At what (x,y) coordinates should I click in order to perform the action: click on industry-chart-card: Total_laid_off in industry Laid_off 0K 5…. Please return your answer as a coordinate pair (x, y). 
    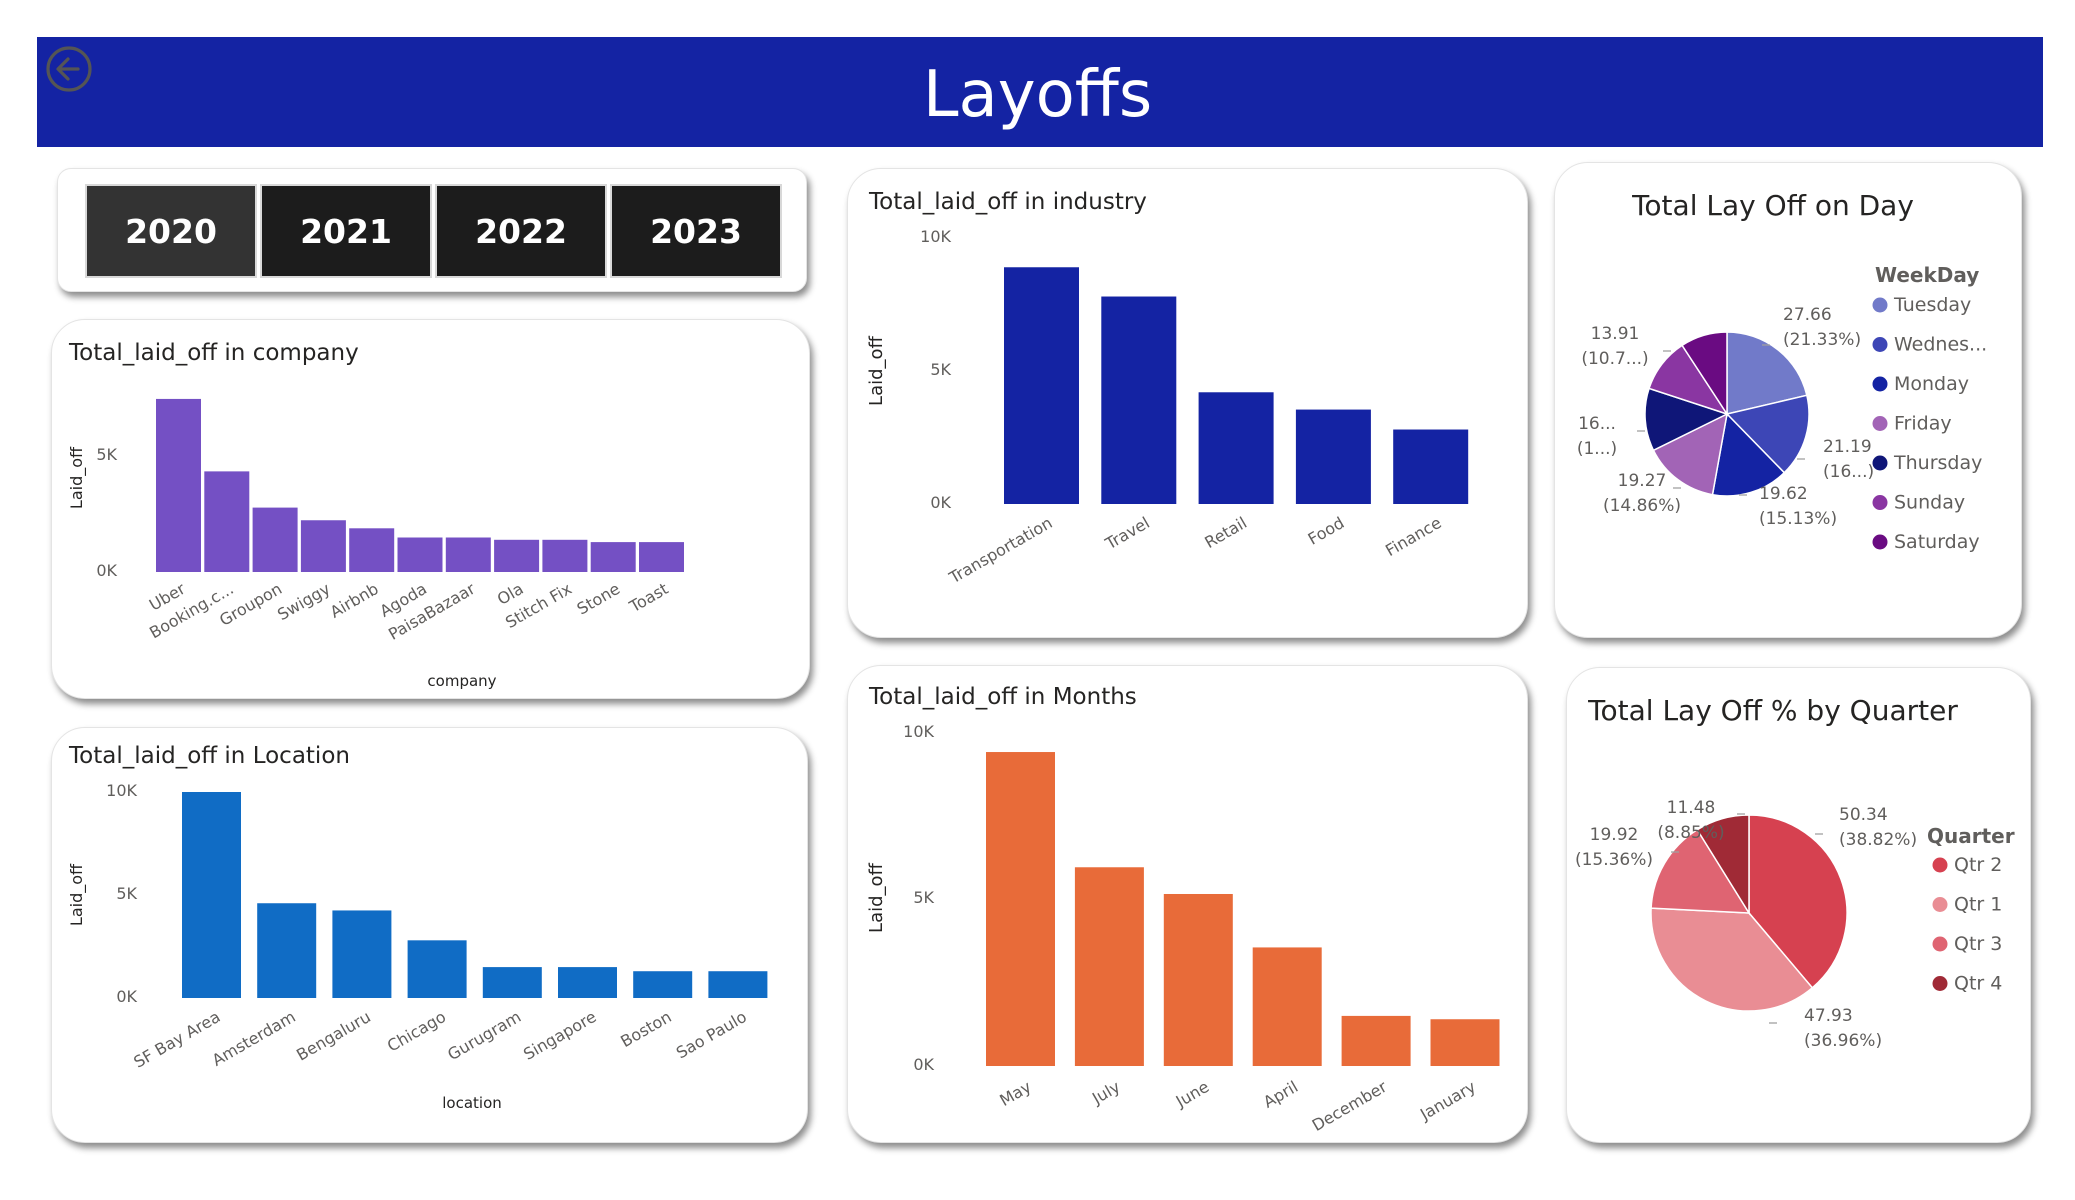
    Looking at the image, I should click on (1187, 403).